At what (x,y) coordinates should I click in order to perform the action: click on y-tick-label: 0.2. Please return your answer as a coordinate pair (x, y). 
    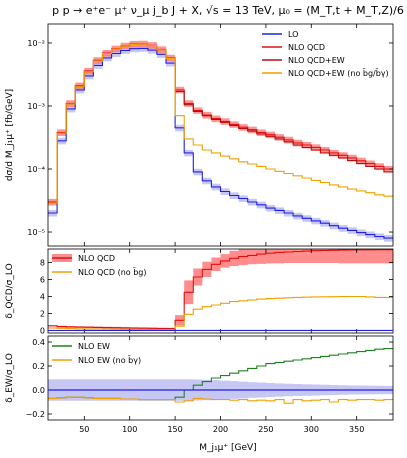
    Looking at the image, I should click on (38, 366).